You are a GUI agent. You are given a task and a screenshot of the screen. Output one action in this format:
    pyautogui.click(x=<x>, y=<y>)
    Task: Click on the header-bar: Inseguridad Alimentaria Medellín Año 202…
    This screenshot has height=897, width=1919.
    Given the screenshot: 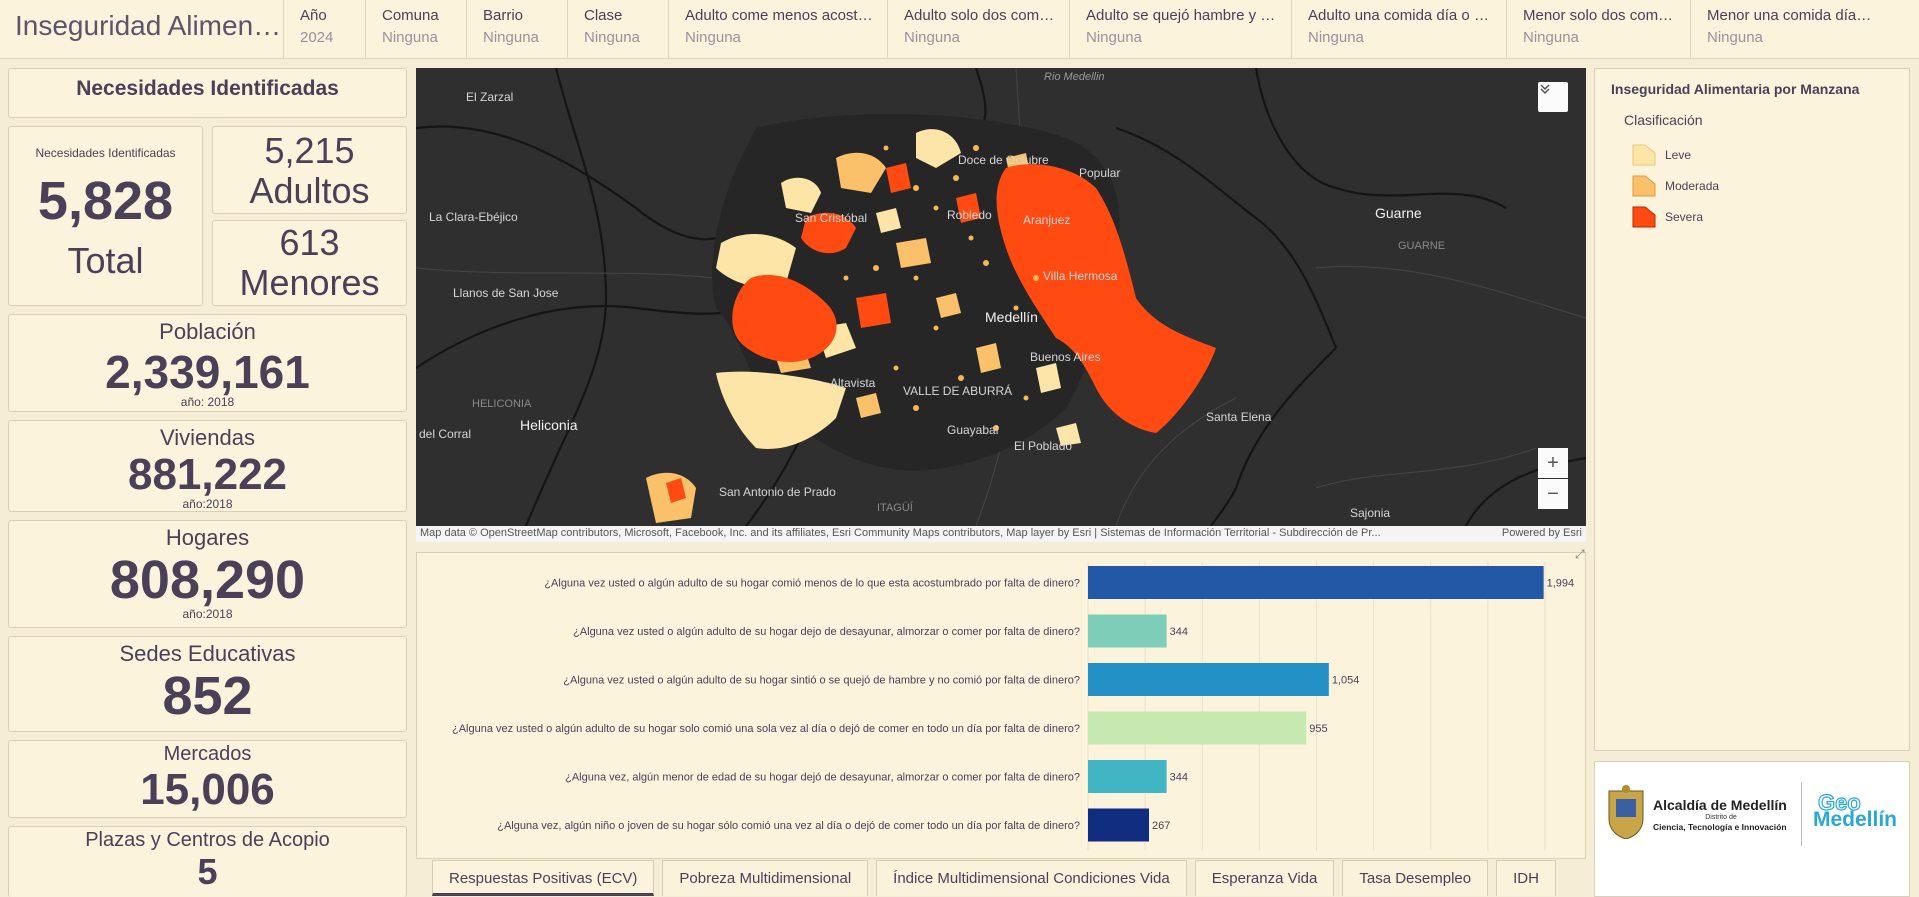 What is the action you would take?
    pyautogui.click(x=959, y=29)
    